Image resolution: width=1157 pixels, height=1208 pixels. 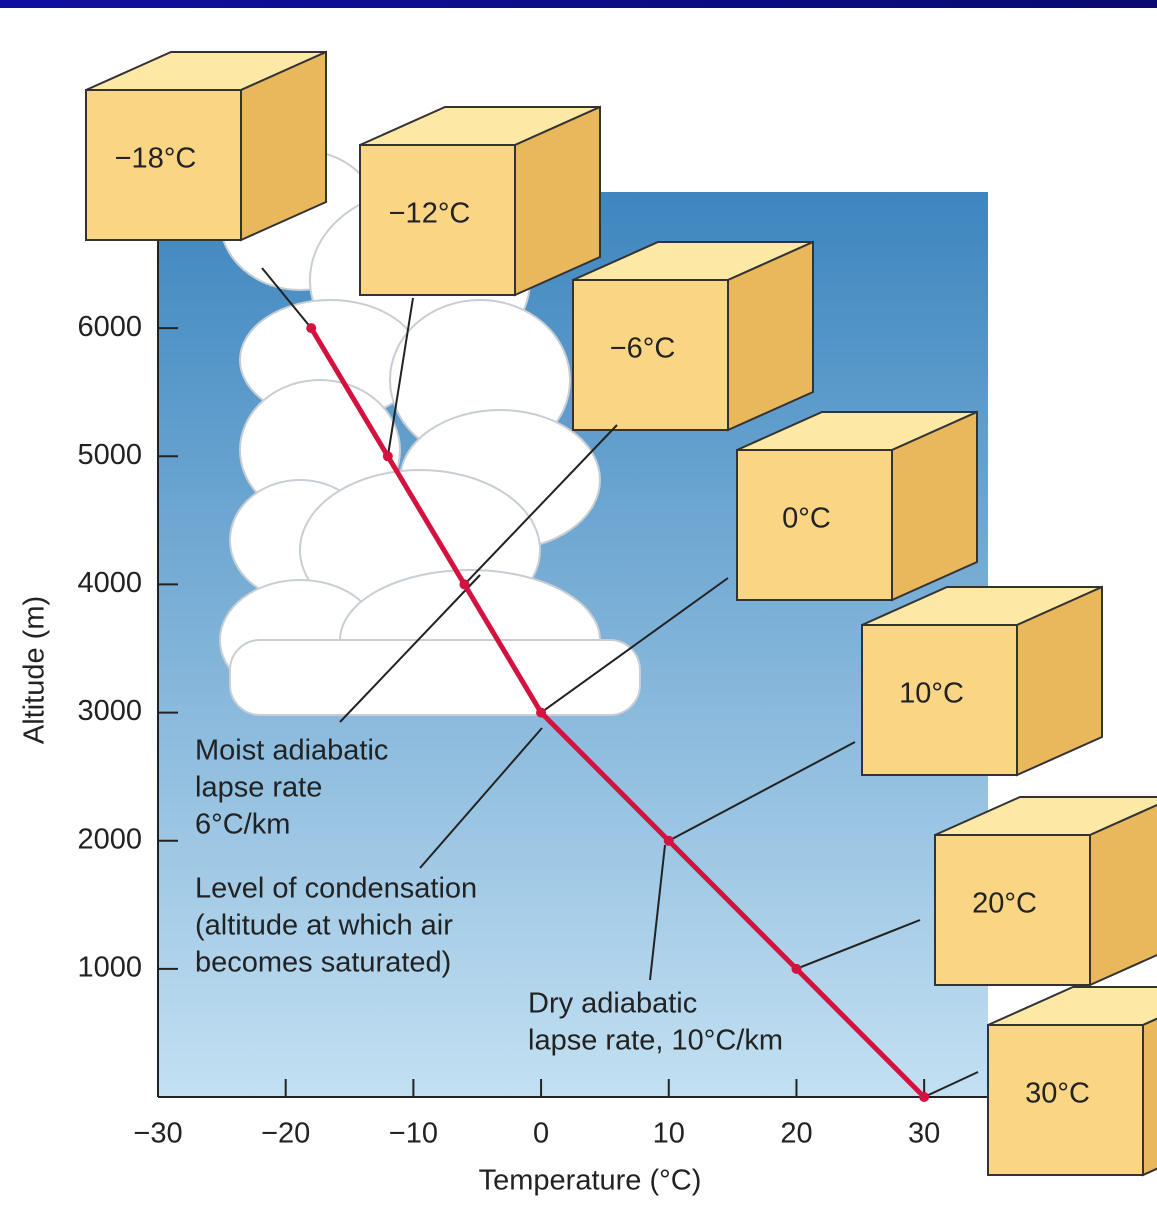 I want to click on annotation: lapse rate, so click(x=258, y=788).